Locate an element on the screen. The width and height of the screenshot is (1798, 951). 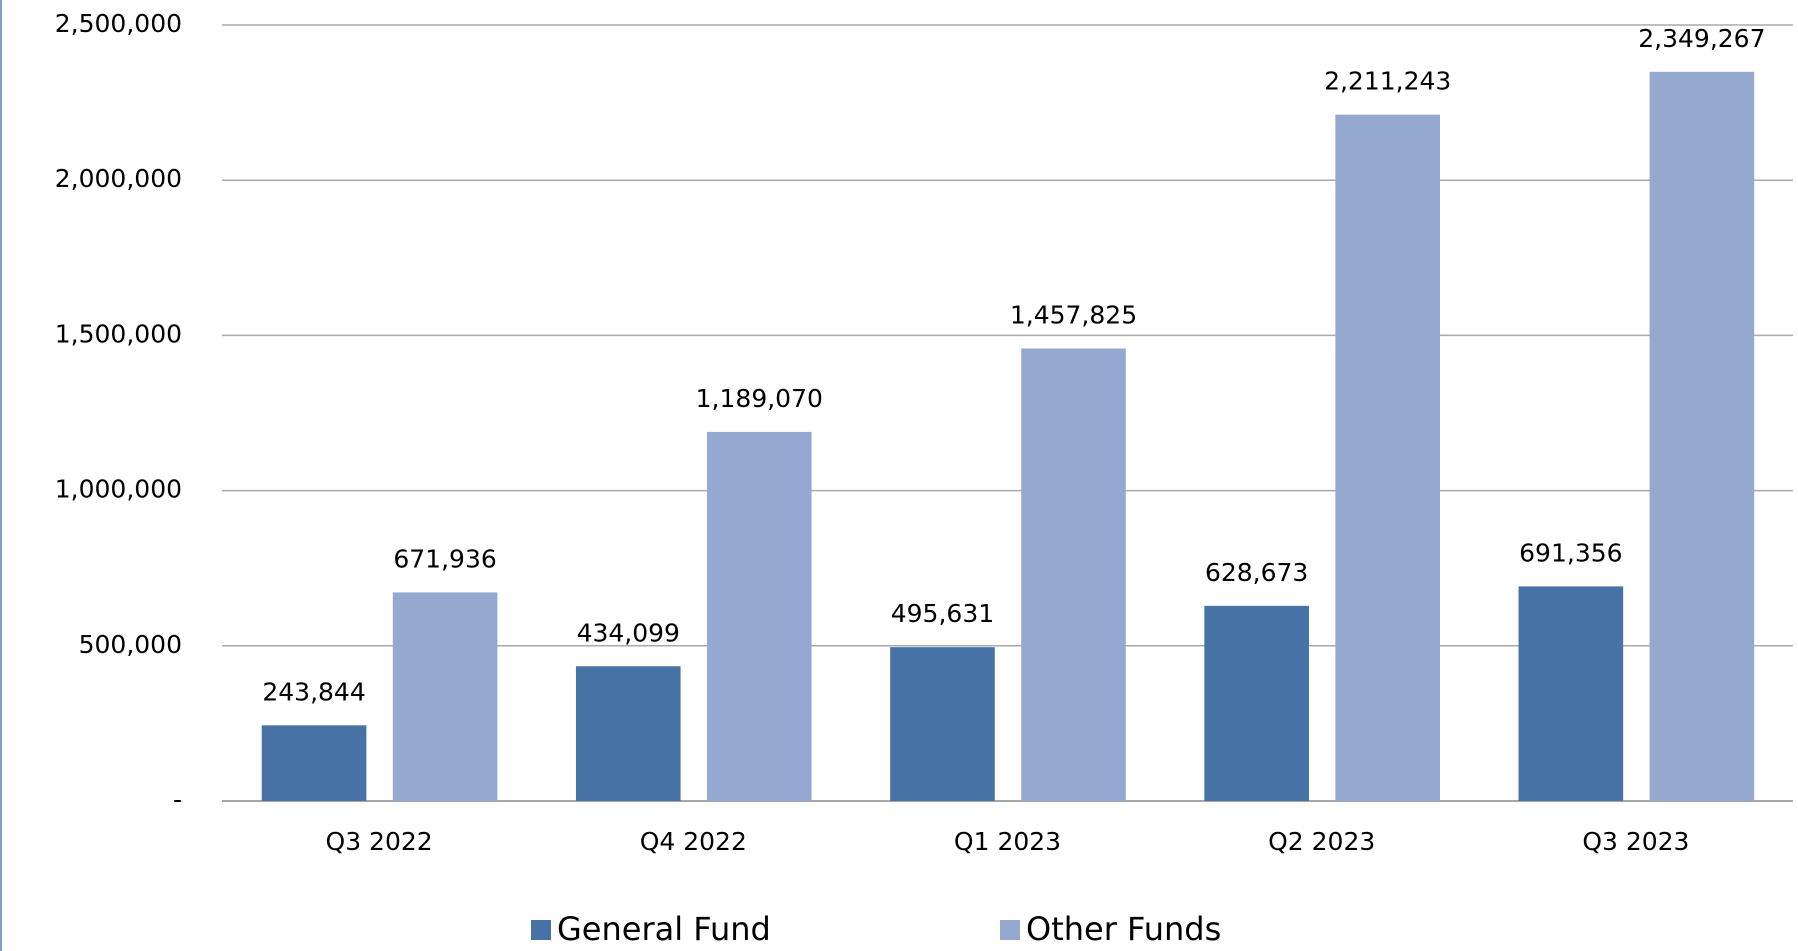
data-label: 691,356 is located at coordinates (1570, 552).